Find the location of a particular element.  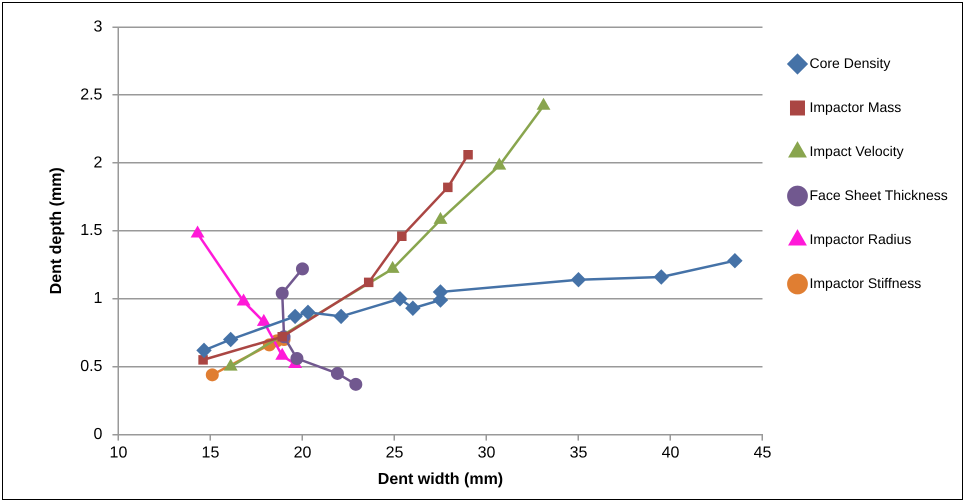

x-tick-label: 25 is located at coordinates (395, 453).